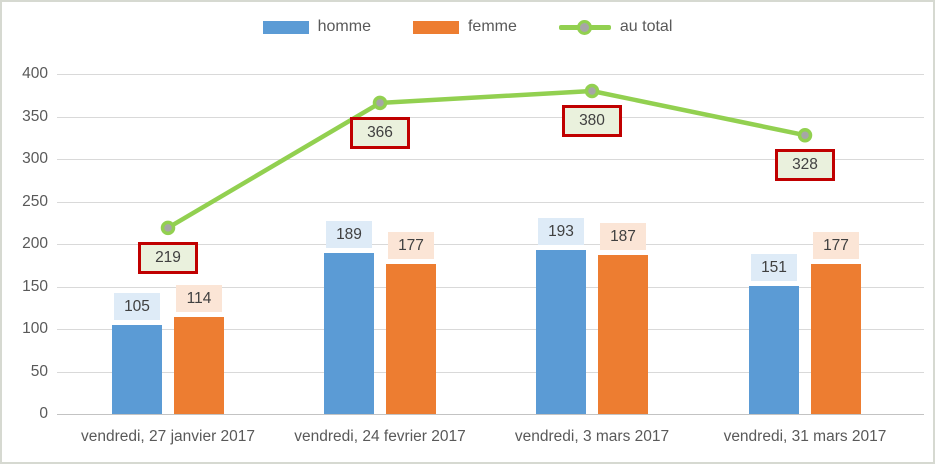 The width and height of the screenshot is (935, 464). What do you see at coordinates (592, 436) in the screenshot?
I see `x-category-label: vendredi, 3 mars 2017` at bounding box center [592, 436].